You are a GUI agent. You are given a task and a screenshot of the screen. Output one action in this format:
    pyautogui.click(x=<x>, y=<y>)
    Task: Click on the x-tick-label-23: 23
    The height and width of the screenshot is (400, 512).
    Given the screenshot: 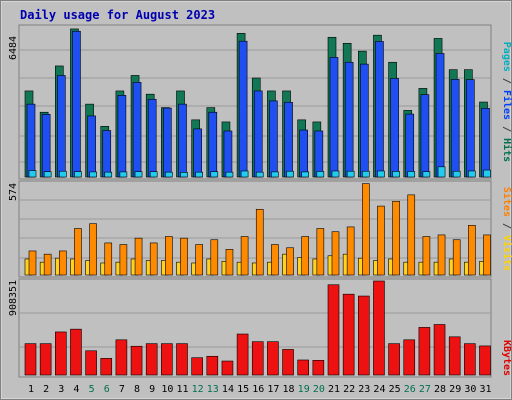 What is the action you would take?
    pyautogui.click(x=364, y=389)
    